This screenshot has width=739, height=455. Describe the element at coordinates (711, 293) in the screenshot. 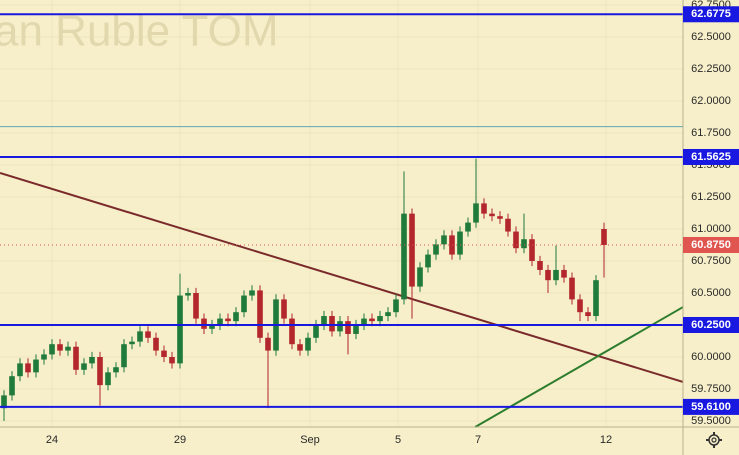

I see `y-tick-label: 60.5000` at that location.